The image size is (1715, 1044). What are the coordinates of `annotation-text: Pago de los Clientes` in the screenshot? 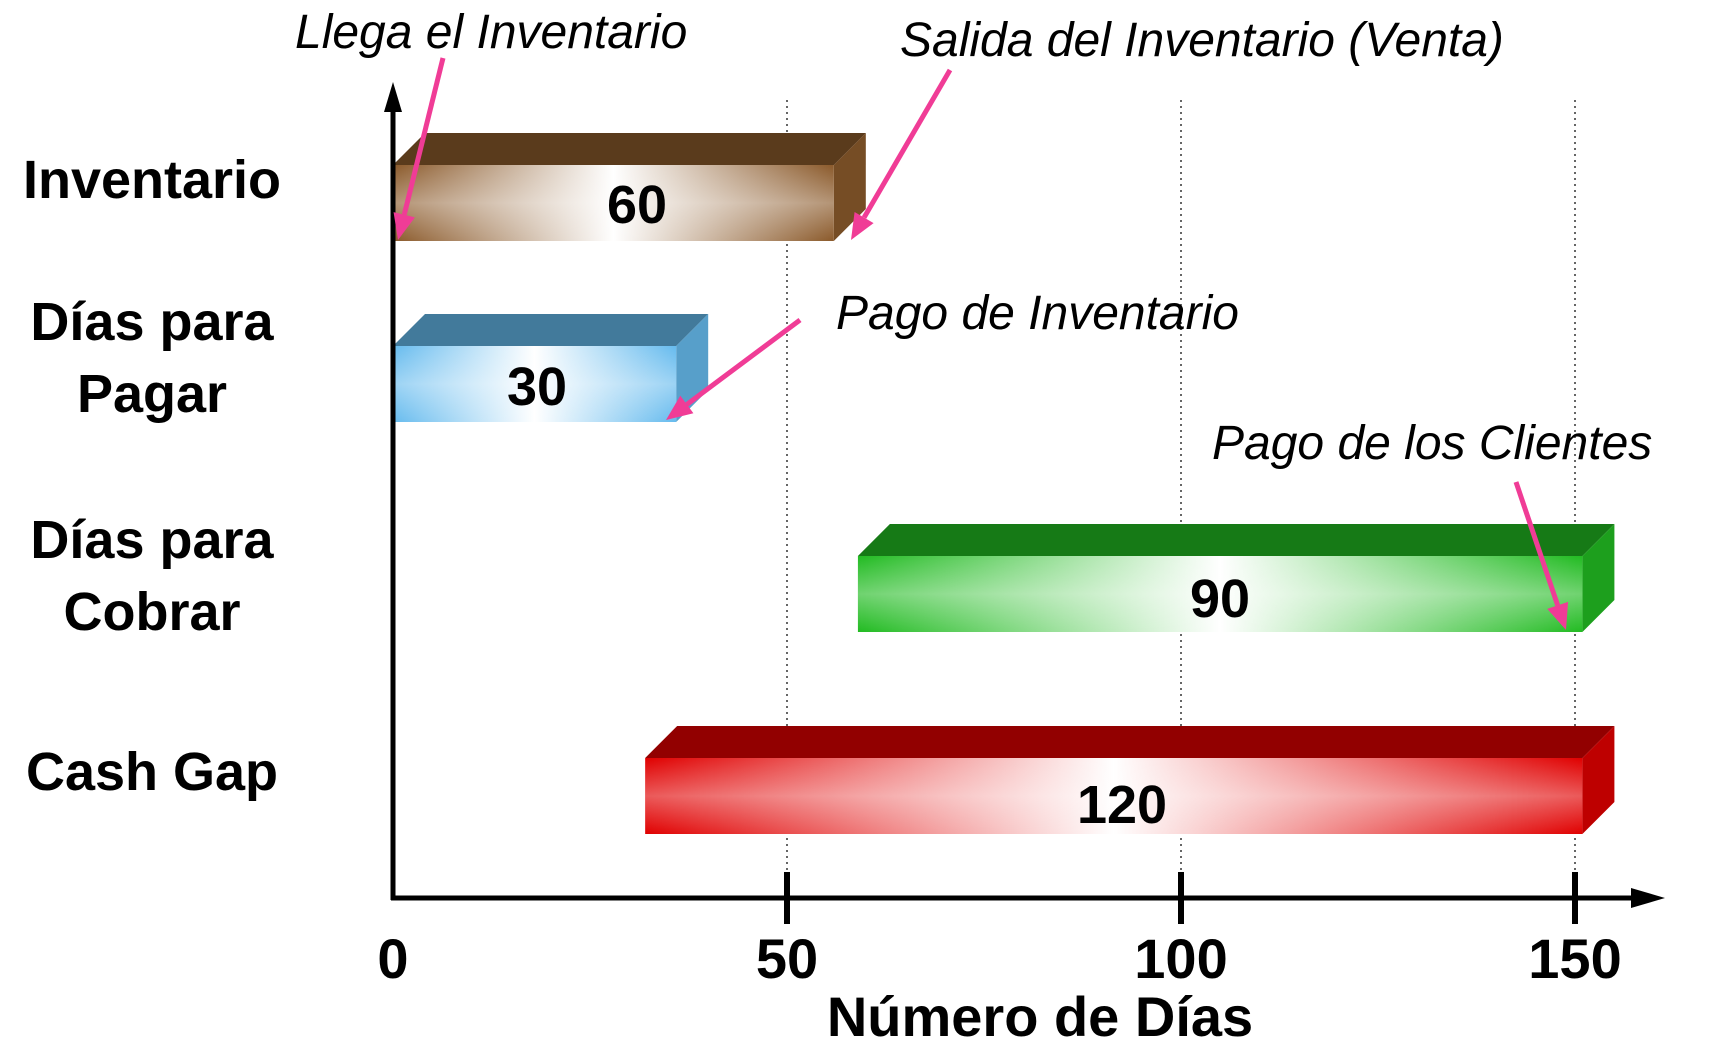 It's located at (1432, 443).